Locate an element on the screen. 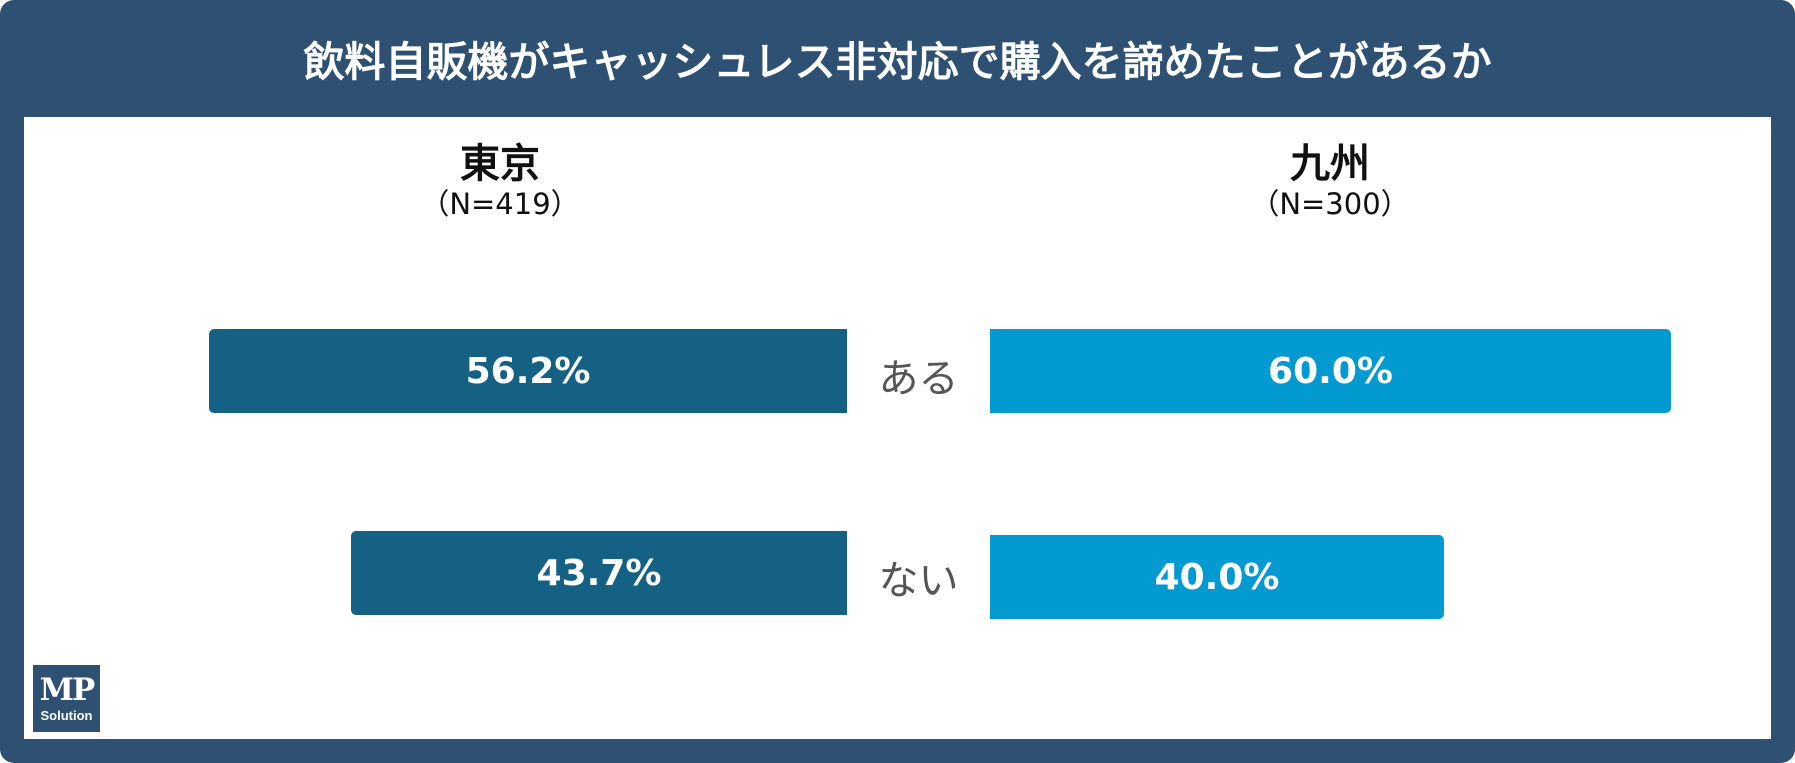 The width and height of the screenshot is (1795, 763). bar-tokyo-0: 56.2% is located at coordinates (528, 371).